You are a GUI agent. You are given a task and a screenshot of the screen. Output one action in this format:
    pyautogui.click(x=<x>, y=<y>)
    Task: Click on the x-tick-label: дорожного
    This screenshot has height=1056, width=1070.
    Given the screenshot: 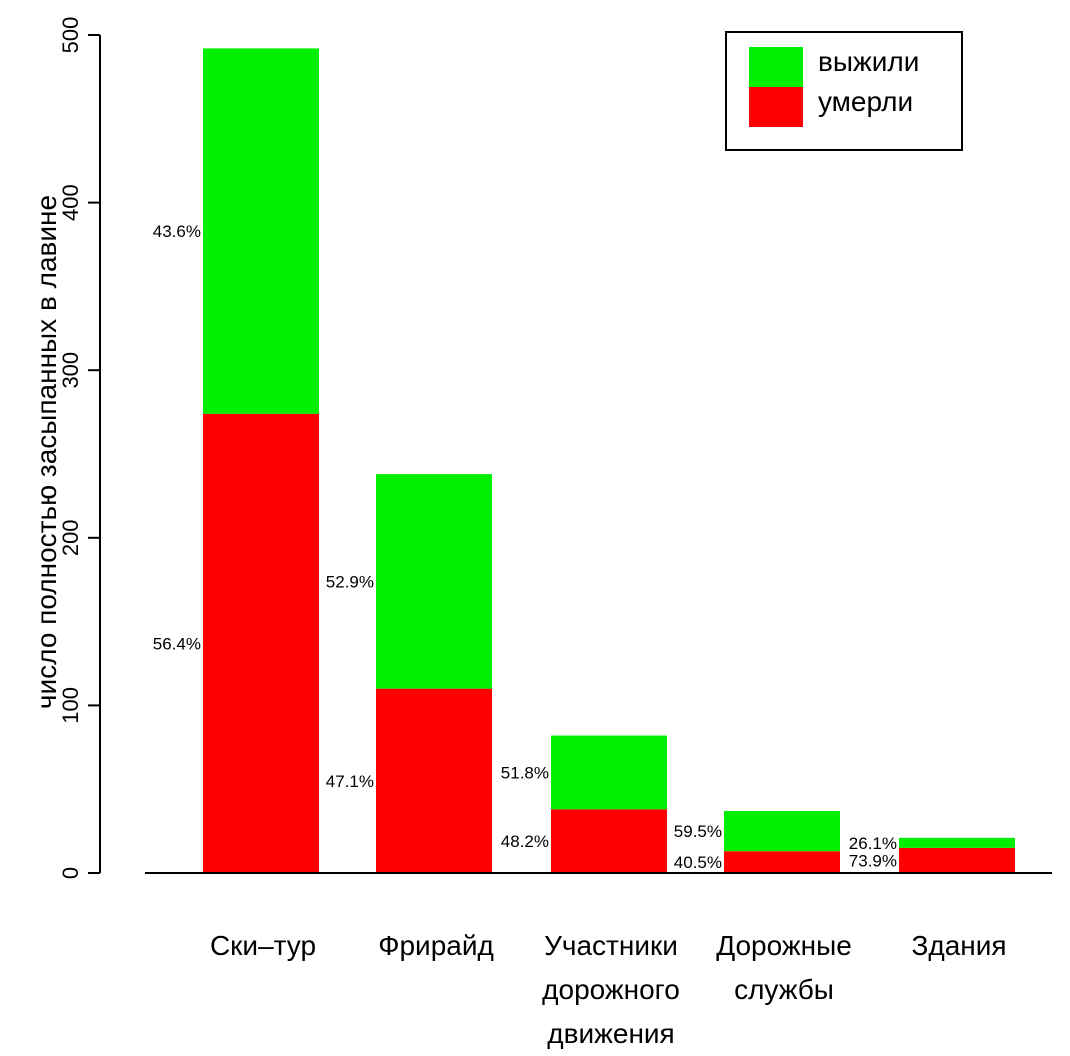 What is the action you would take?
    pyautogui.click(x=611, y=989)
    